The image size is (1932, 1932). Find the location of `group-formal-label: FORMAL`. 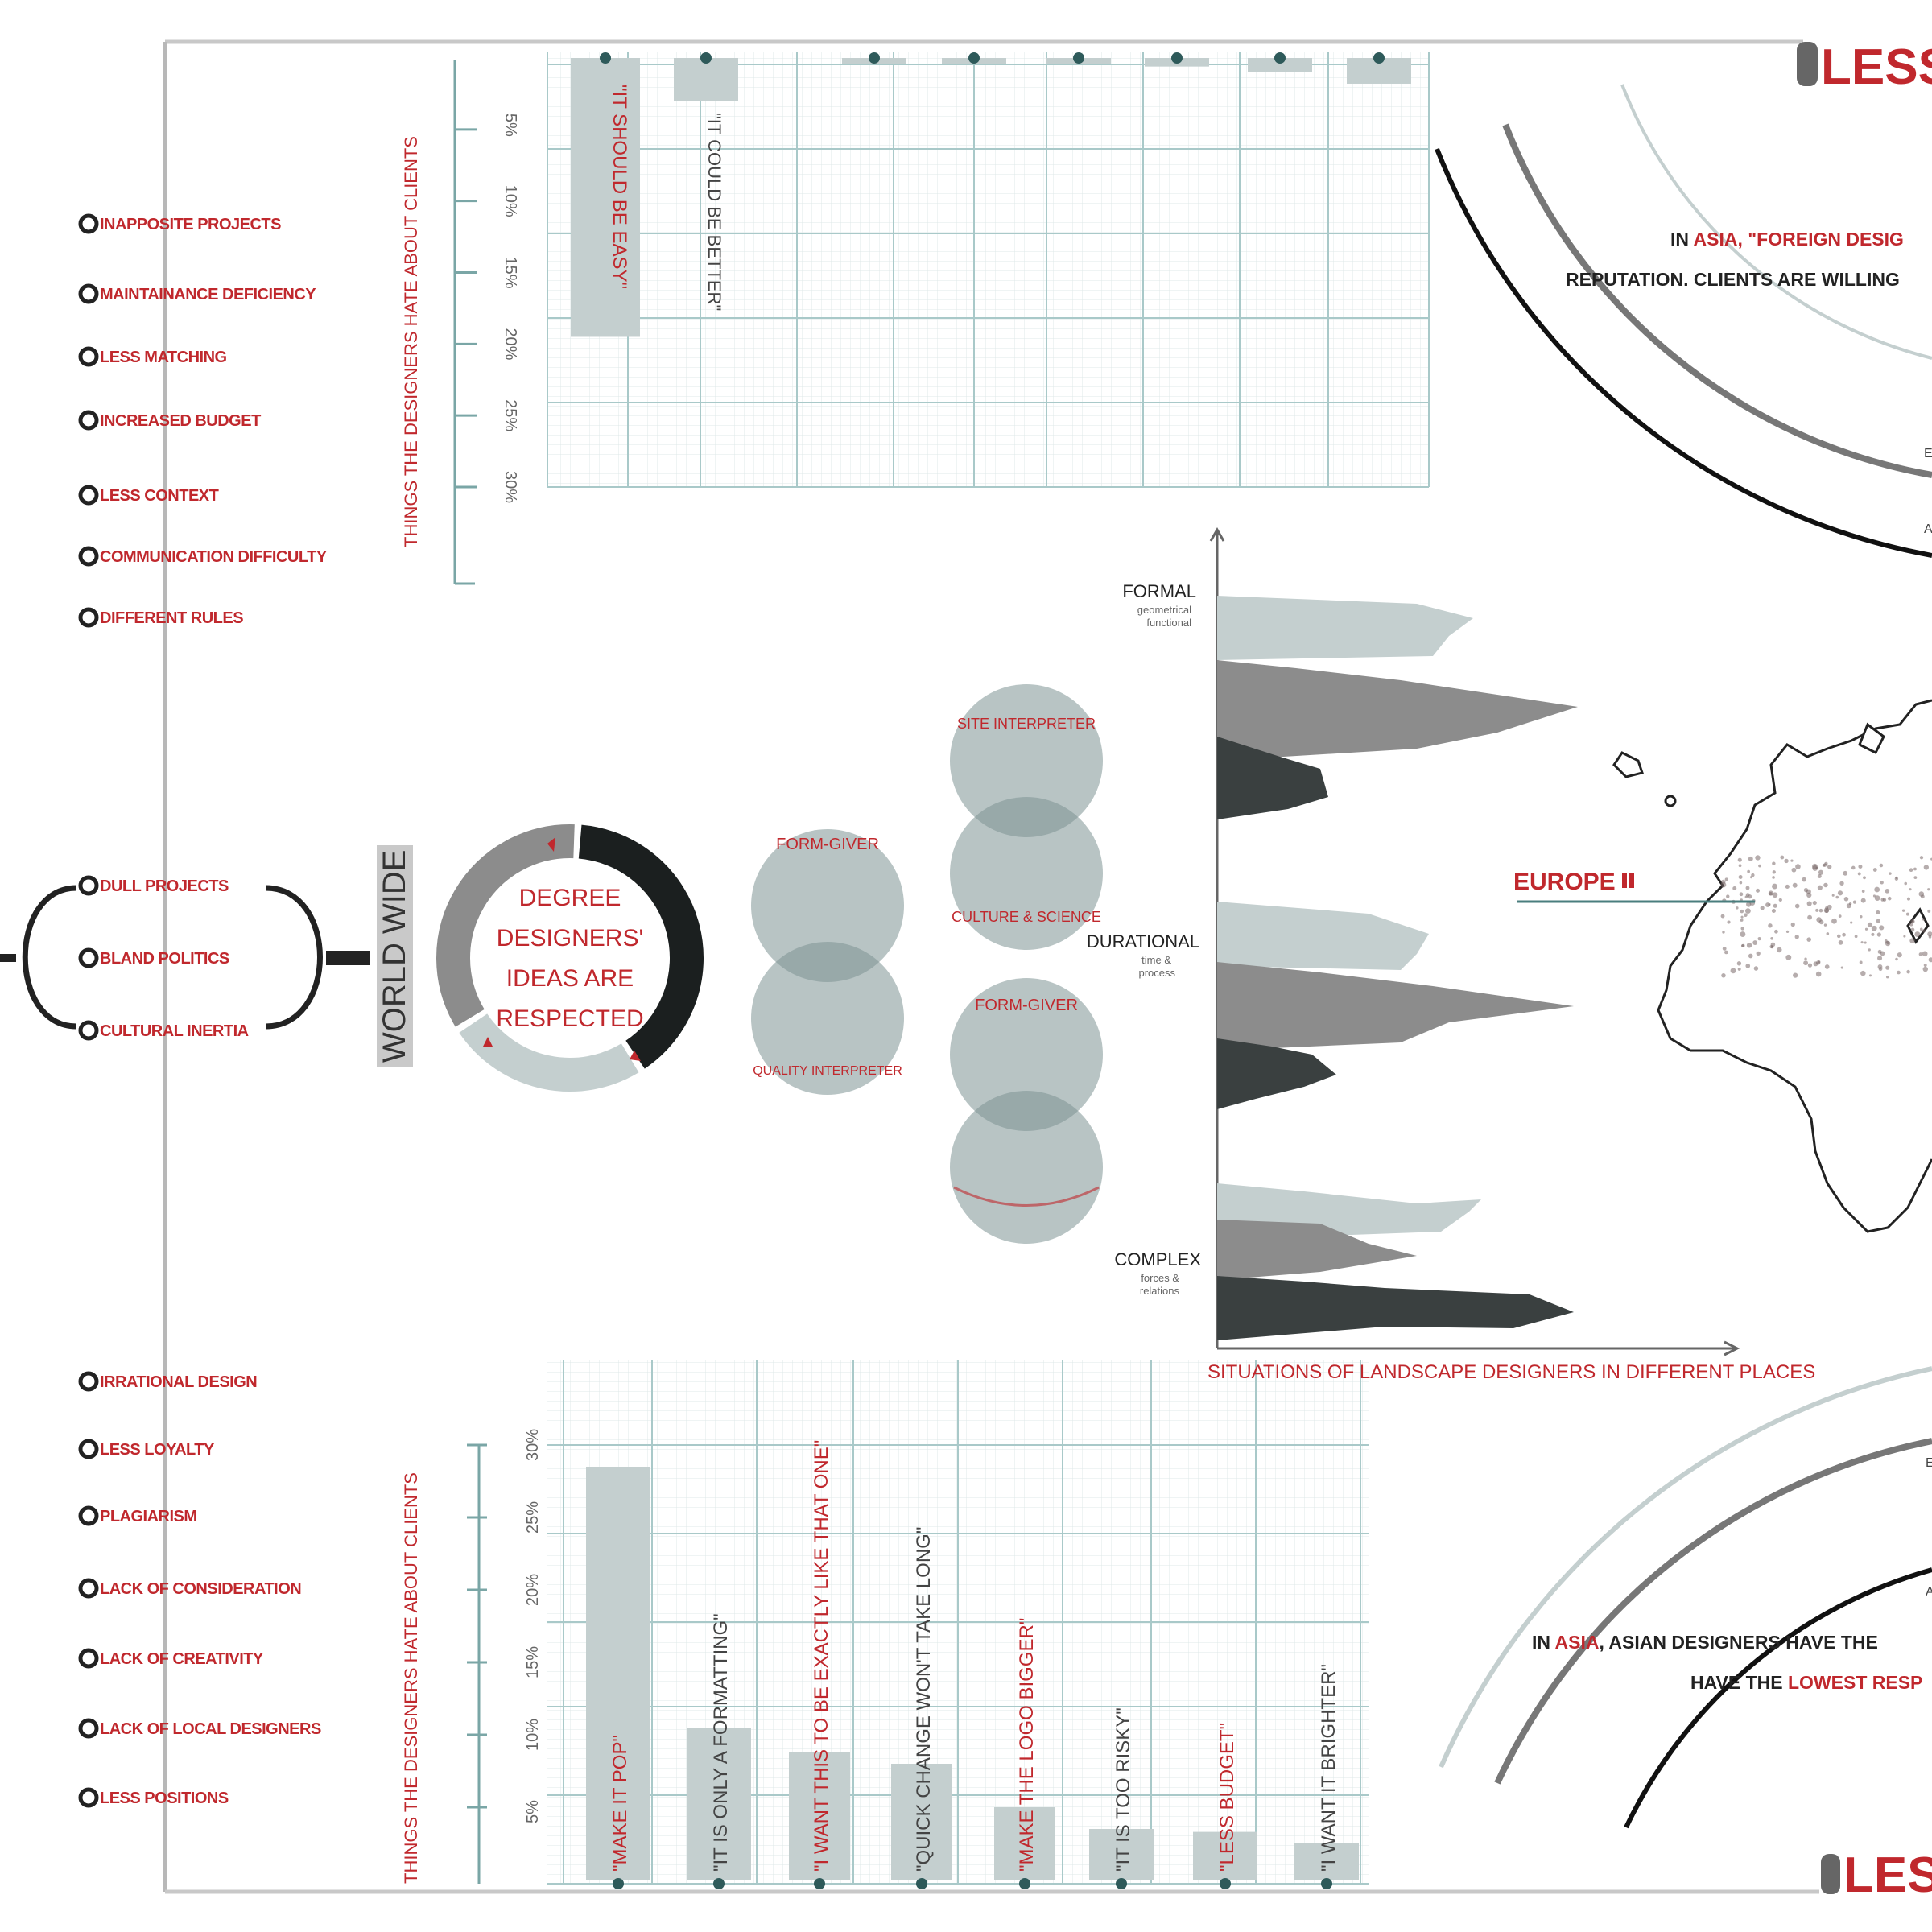

group-formal-label: FORMAL is located at coordinates (1159, 591).